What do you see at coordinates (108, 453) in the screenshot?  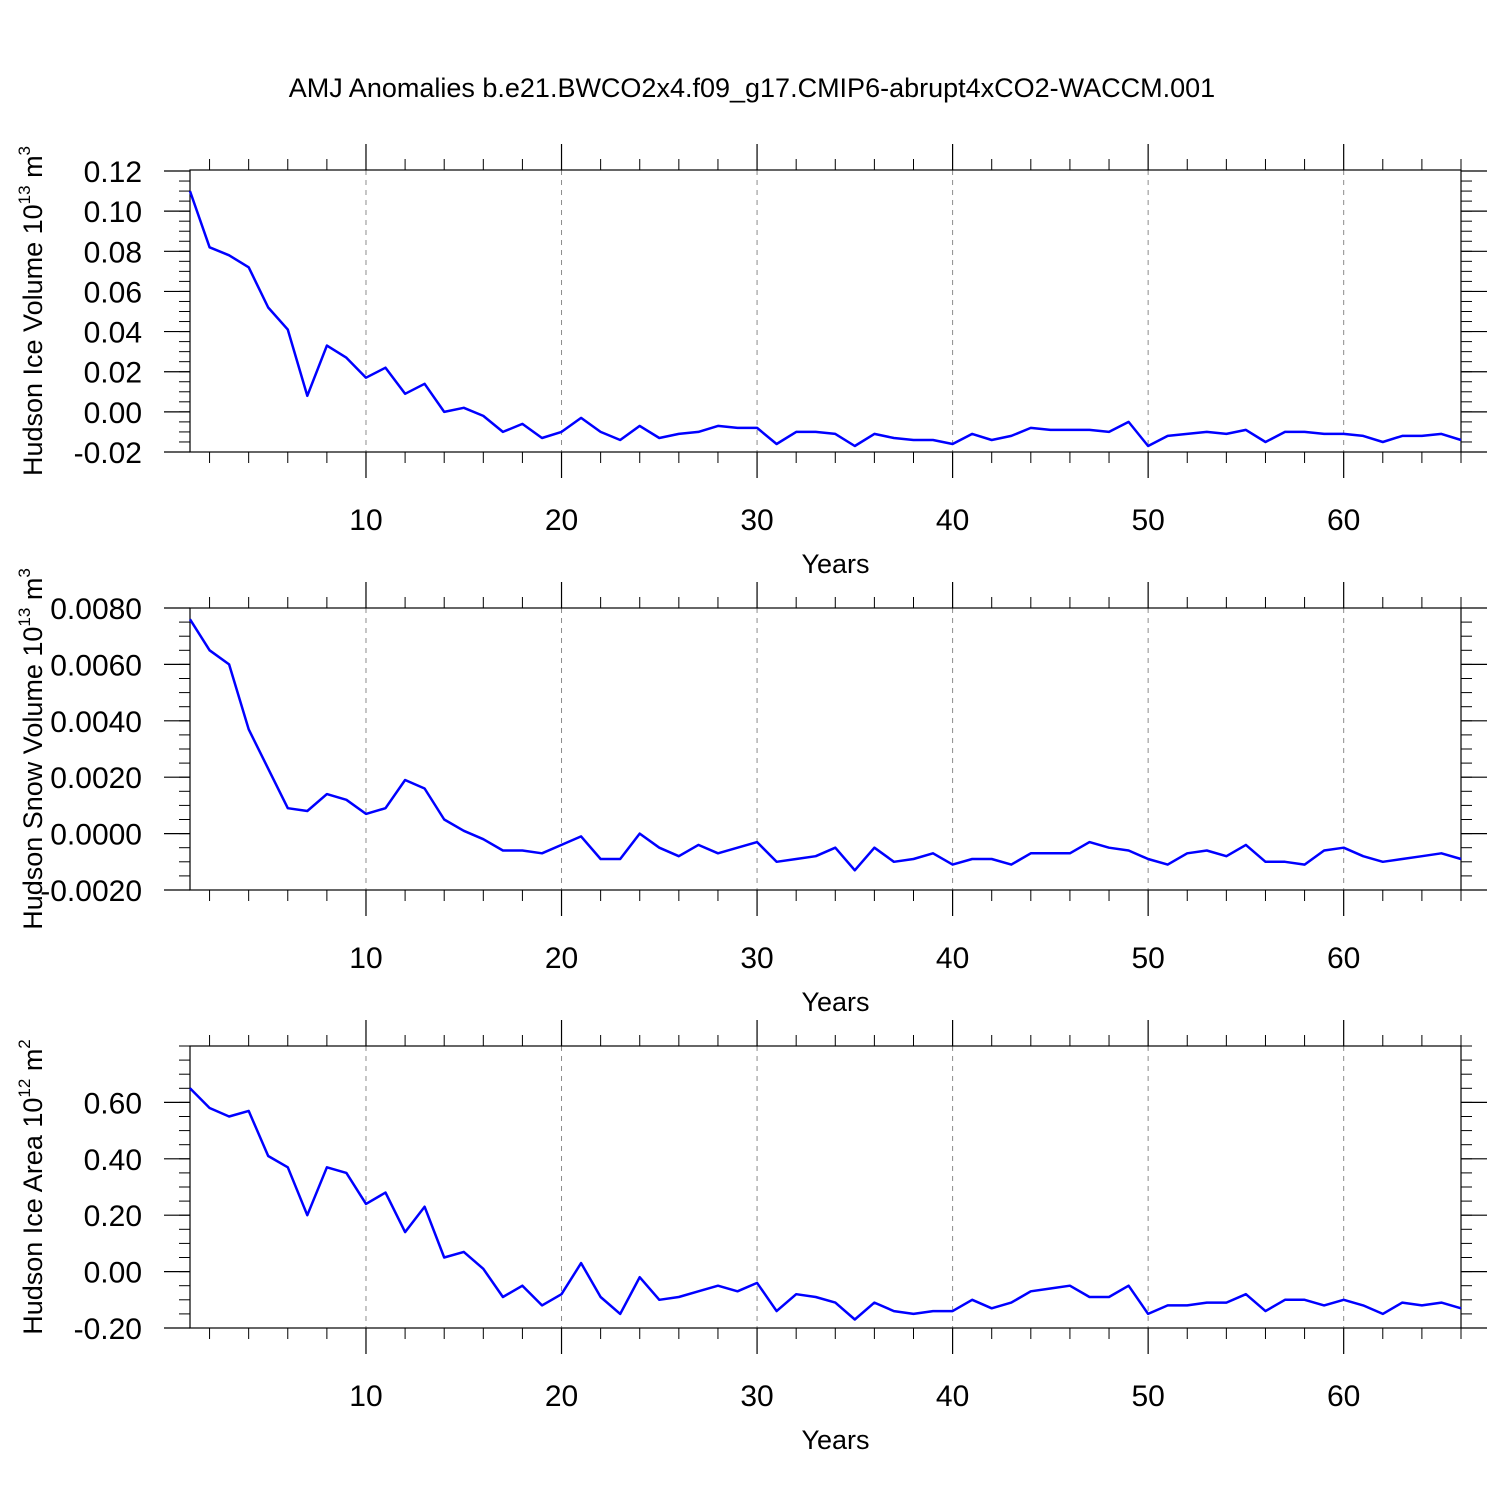 I see `y-tick-label: -0.02` at bounding box center [108, 453].